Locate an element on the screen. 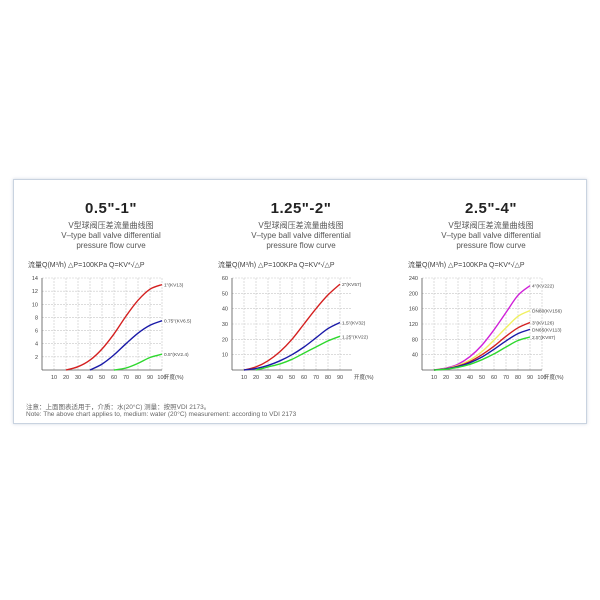 The height and width of the screenshot is (600, 600). chart-title: 0.5"-1" is located at coordinates (111, 208).